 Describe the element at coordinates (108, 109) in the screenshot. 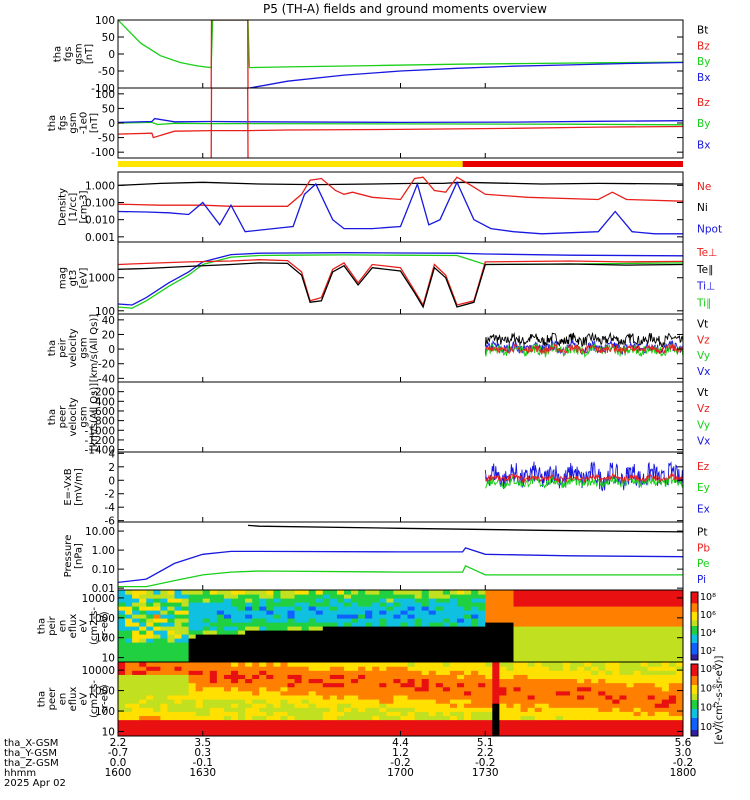

I see `y-tick-label: 50` at that location.